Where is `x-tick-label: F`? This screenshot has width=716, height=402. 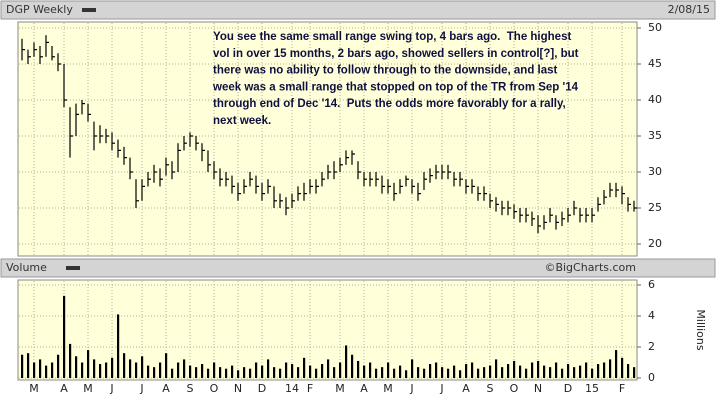
x-tick-label: F is located at coordinates (310, 388).